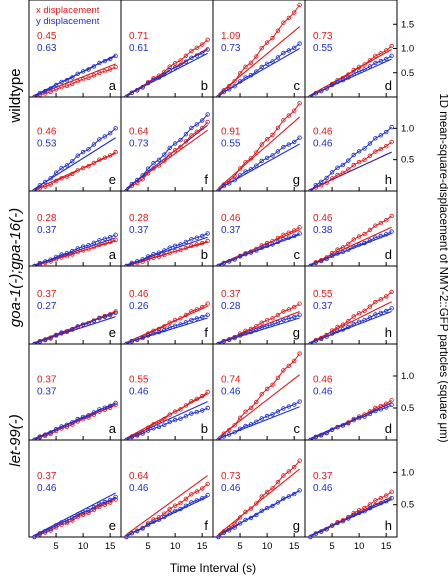 The width and height of the screenshot is (448, 579). I want to click on x-tick-label: 5, so click(55, 546).